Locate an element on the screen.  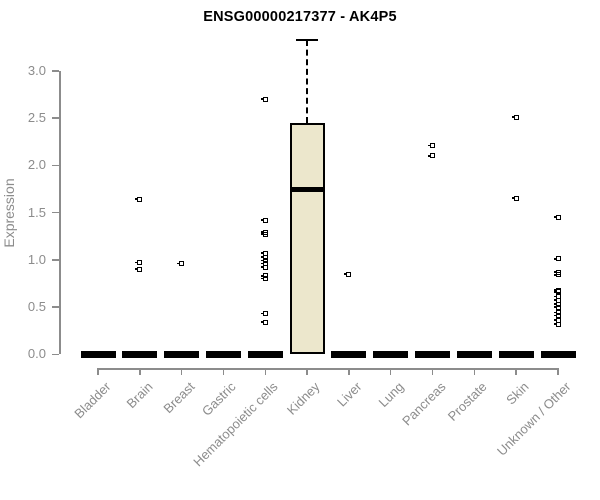
upper-whisker is located at coordinates (307, 81).